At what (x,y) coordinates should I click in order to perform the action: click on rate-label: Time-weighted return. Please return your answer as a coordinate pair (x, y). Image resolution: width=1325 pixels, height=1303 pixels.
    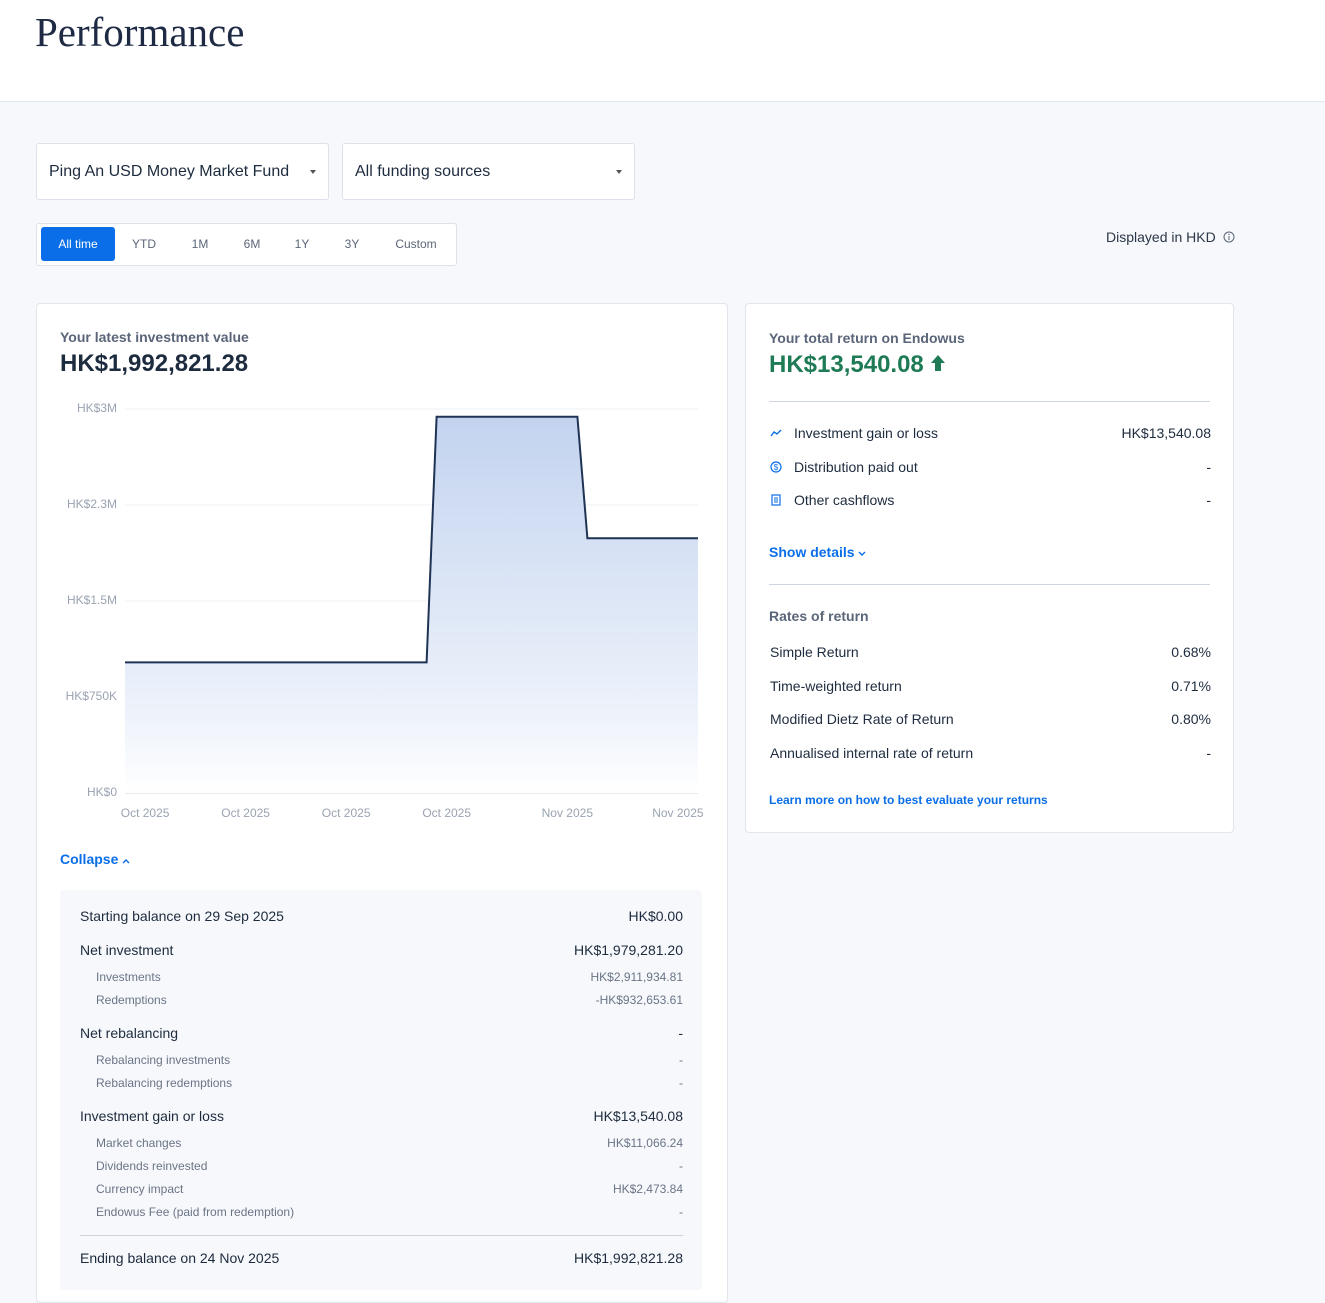
    Looking at the image, I should click on (836, 686).